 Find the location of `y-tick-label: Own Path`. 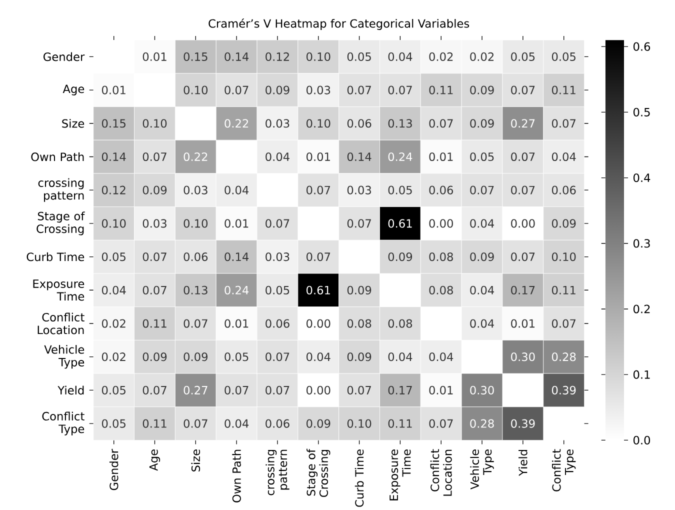

y-tick-label: Own Path is located at coordinates (57, 157).